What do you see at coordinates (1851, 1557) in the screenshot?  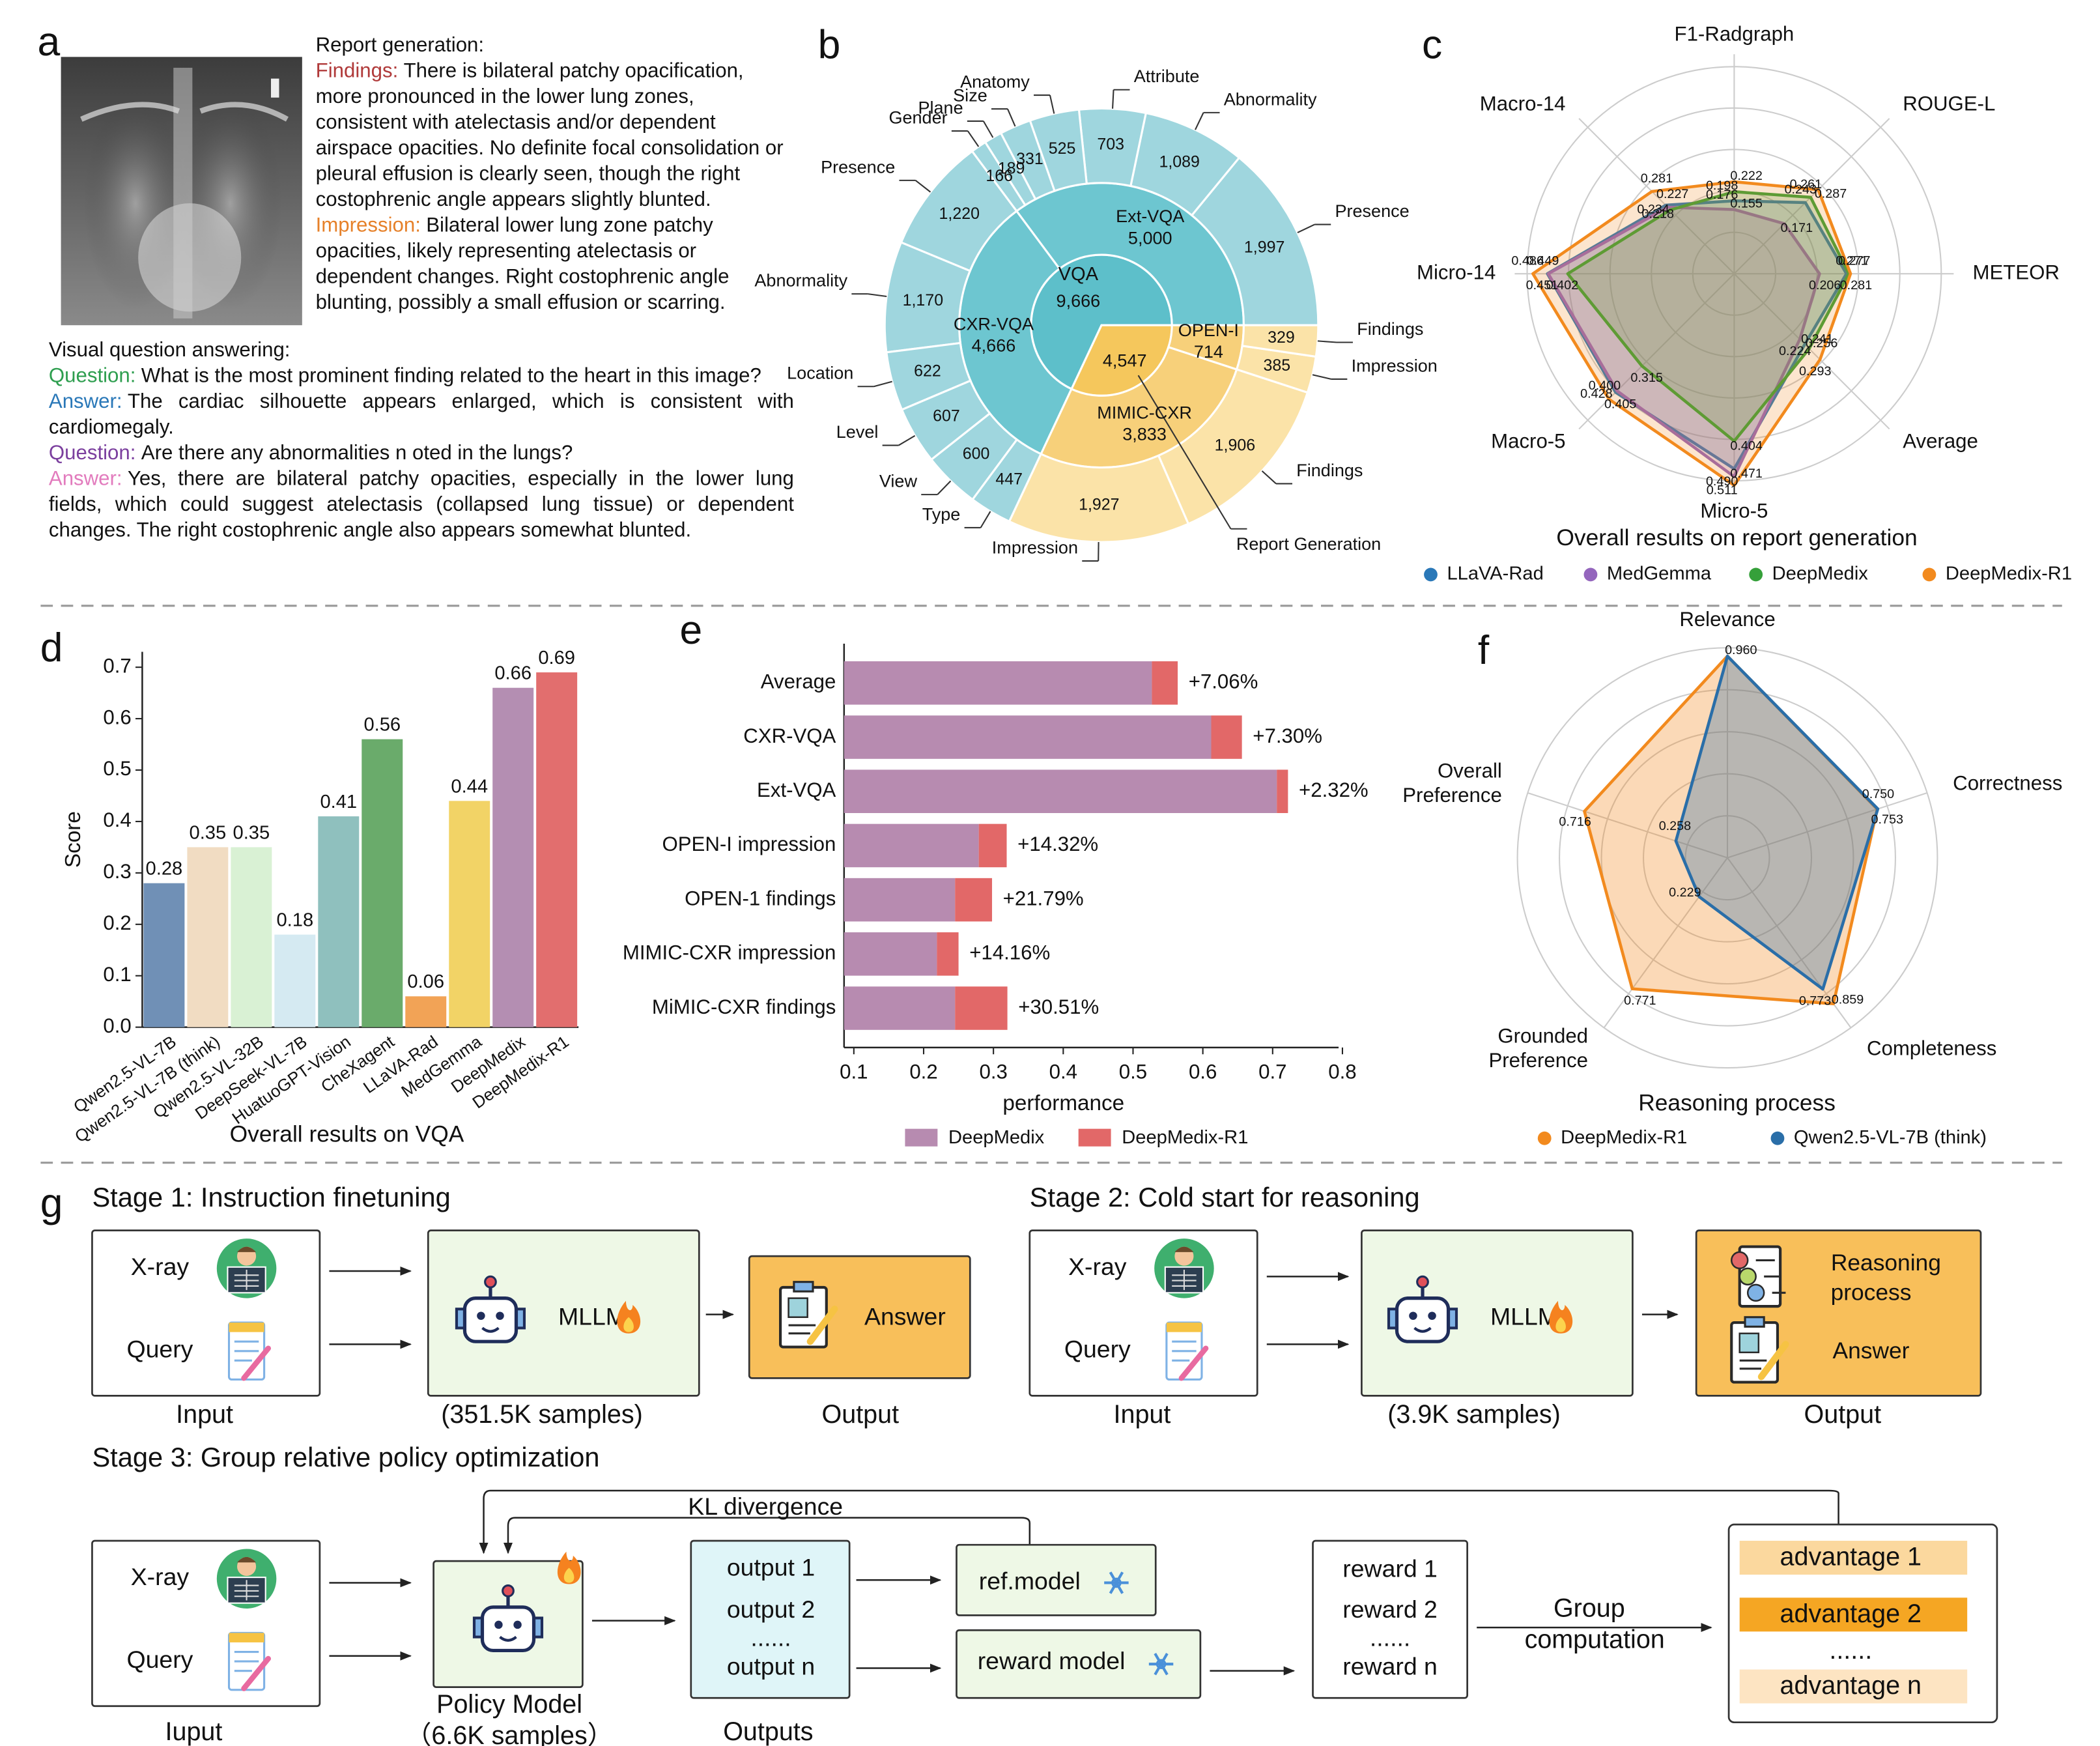 I see `advantage-item: advantage 1` at bounding box center [1851, 1557].